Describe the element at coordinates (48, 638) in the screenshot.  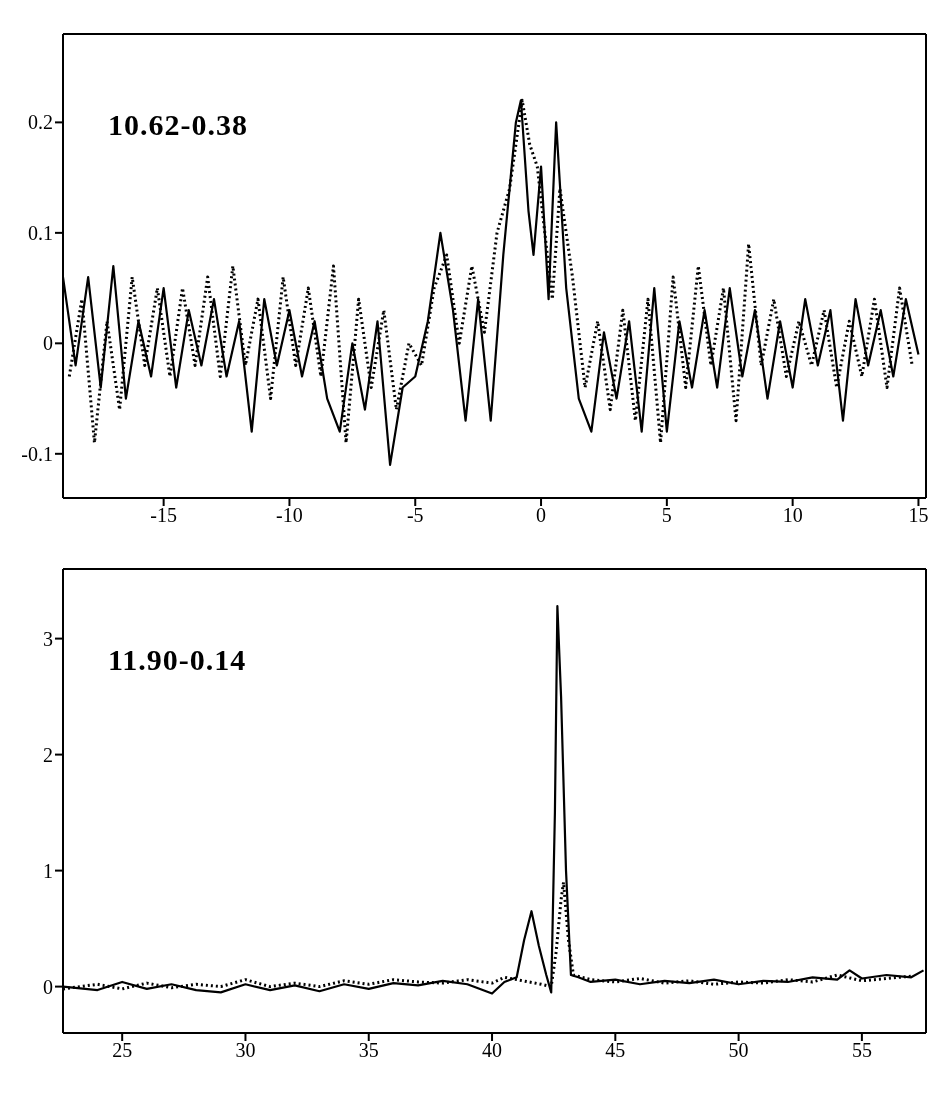
I see `y-tick-label: 3` at that location.